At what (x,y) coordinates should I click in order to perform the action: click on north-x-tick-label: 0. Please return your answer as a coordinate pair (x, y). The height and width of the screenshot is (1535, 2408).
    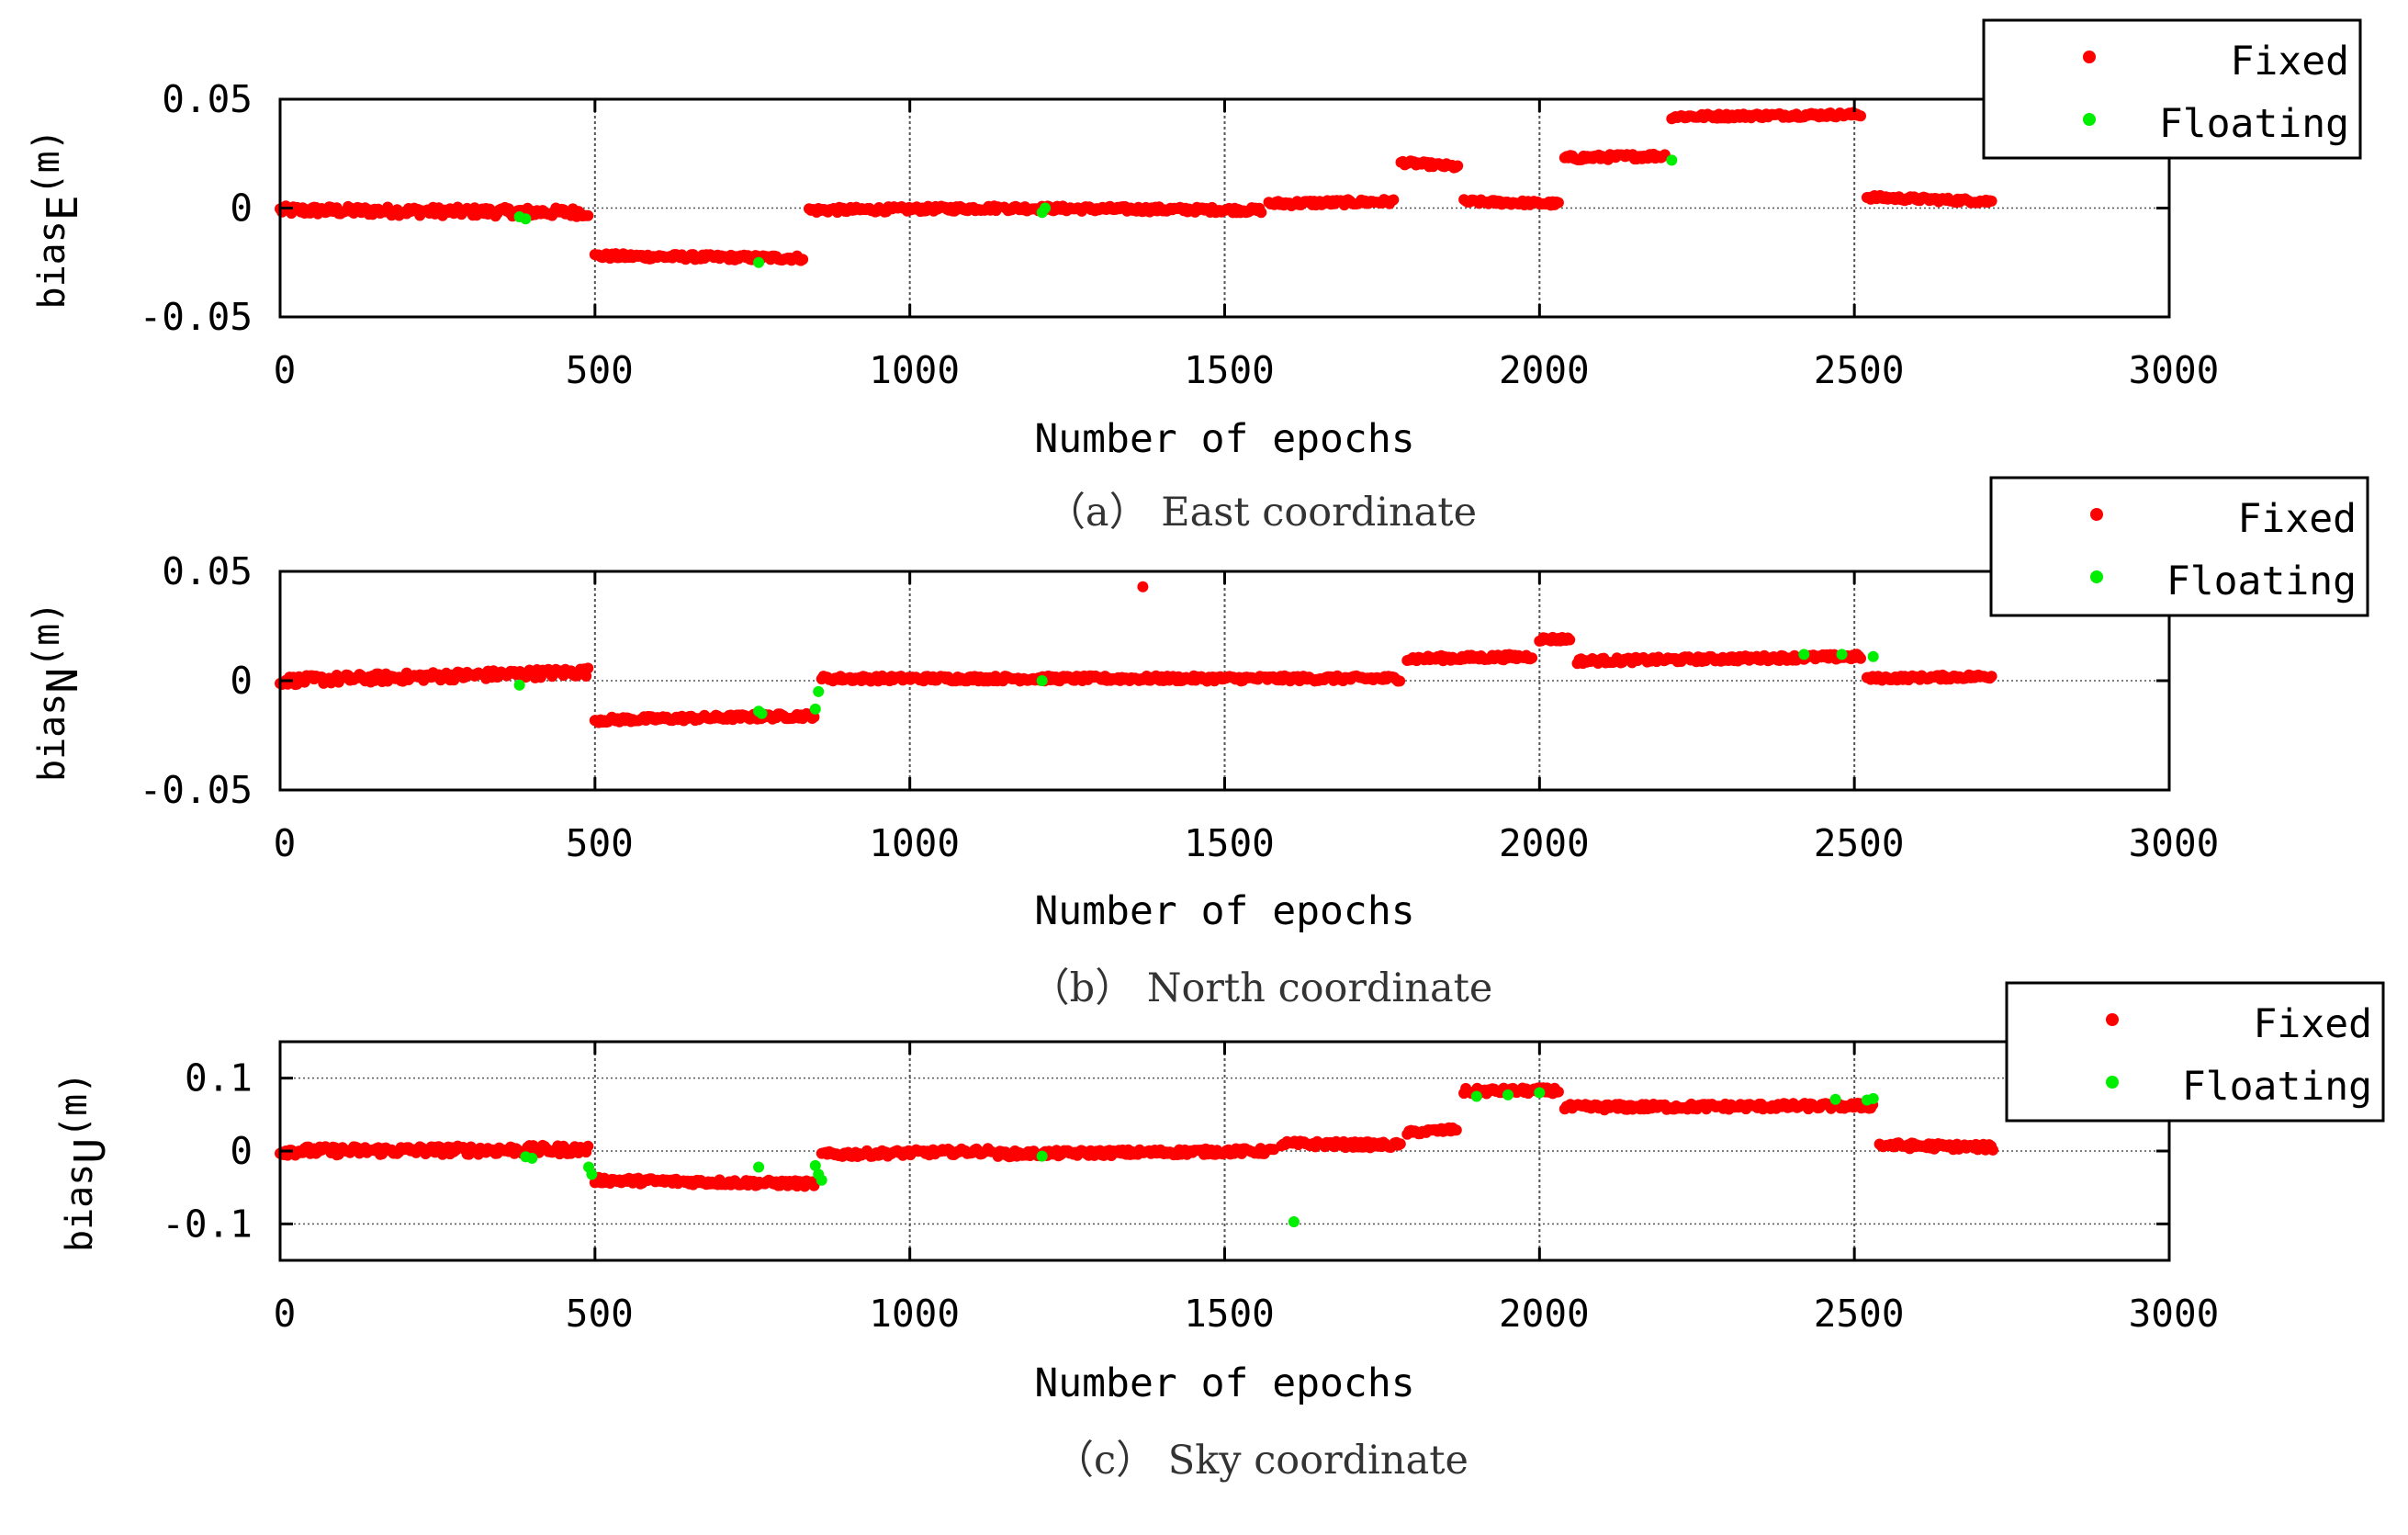
    Looking at the image, I should click on (285, 843).